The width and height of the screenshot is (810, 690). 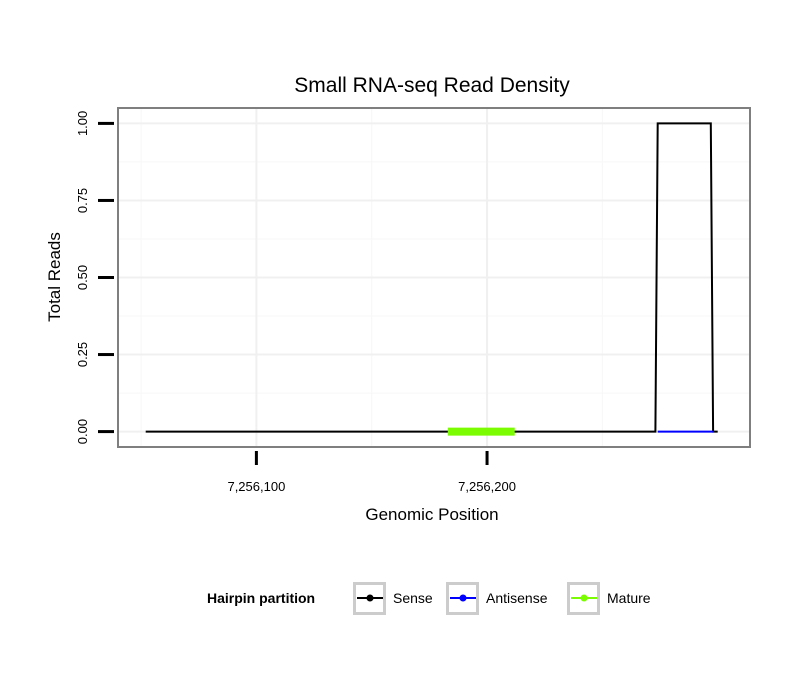 What do you see at coordinates (413, 598) in the screenshot?
I see `legend-label: Sense` at bounding box center [413, 598].